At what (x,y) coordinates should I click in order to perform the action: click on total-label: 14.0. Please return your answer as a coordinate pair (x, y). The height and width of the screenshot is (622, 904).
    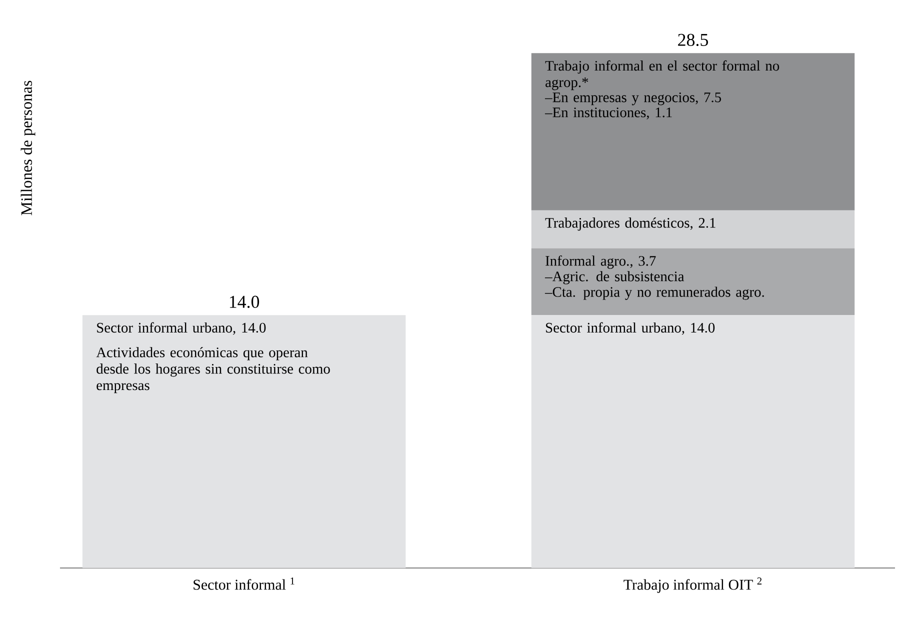
    Looking at the image, I should click on (245, 302).